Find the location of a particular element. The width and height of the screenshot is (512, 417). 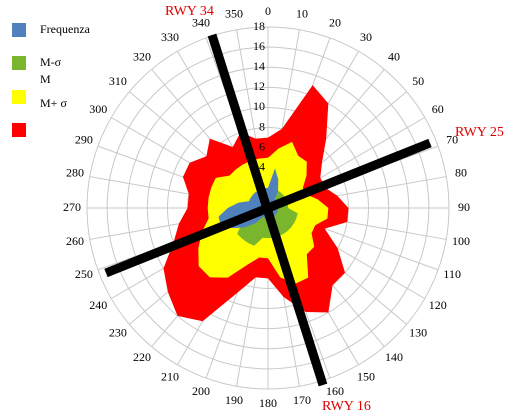

angle-label: 280 is located at coordinates (75, 173).